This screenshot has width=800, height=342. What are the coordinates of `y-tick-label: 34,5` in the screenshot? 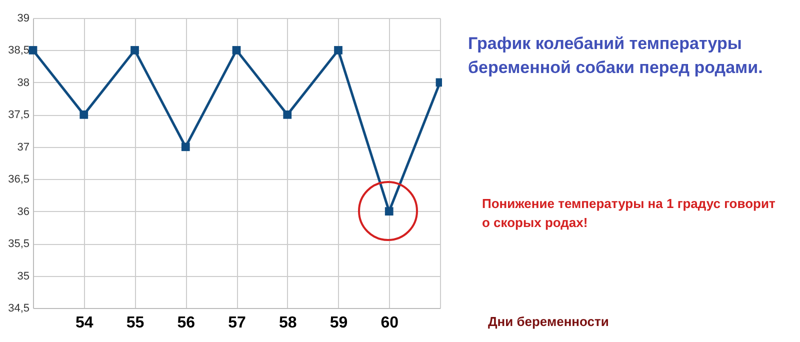 It's located at (19, 308).